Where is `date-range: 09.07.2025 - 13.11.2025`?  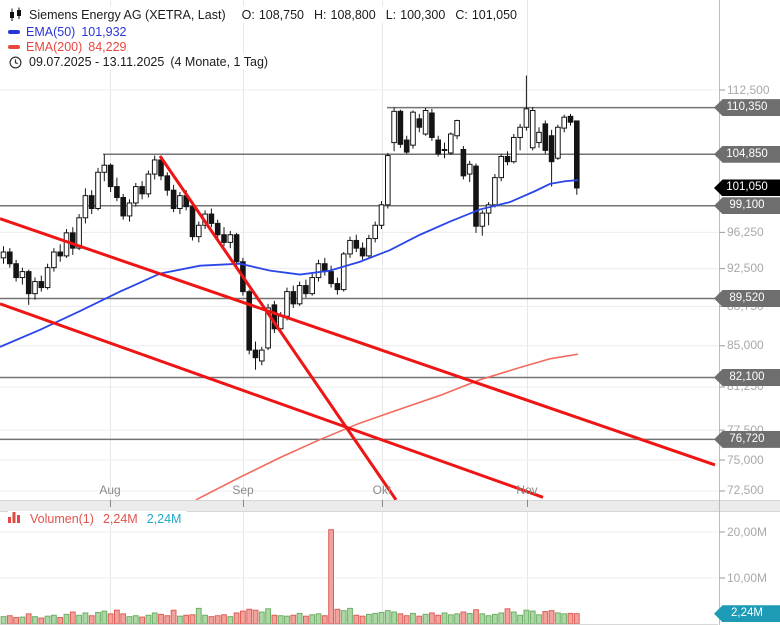
date-range: 09.07.2025 - 13.11.2025 is located at coordinates (97, 62).